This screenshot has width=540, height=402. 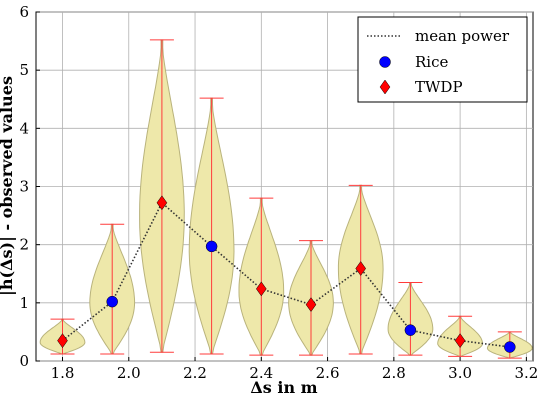 What do you see at coordinates (195, 373) in the screenshot?
I see `x-tick-label: 2.2` at bounding box center [195, 373].